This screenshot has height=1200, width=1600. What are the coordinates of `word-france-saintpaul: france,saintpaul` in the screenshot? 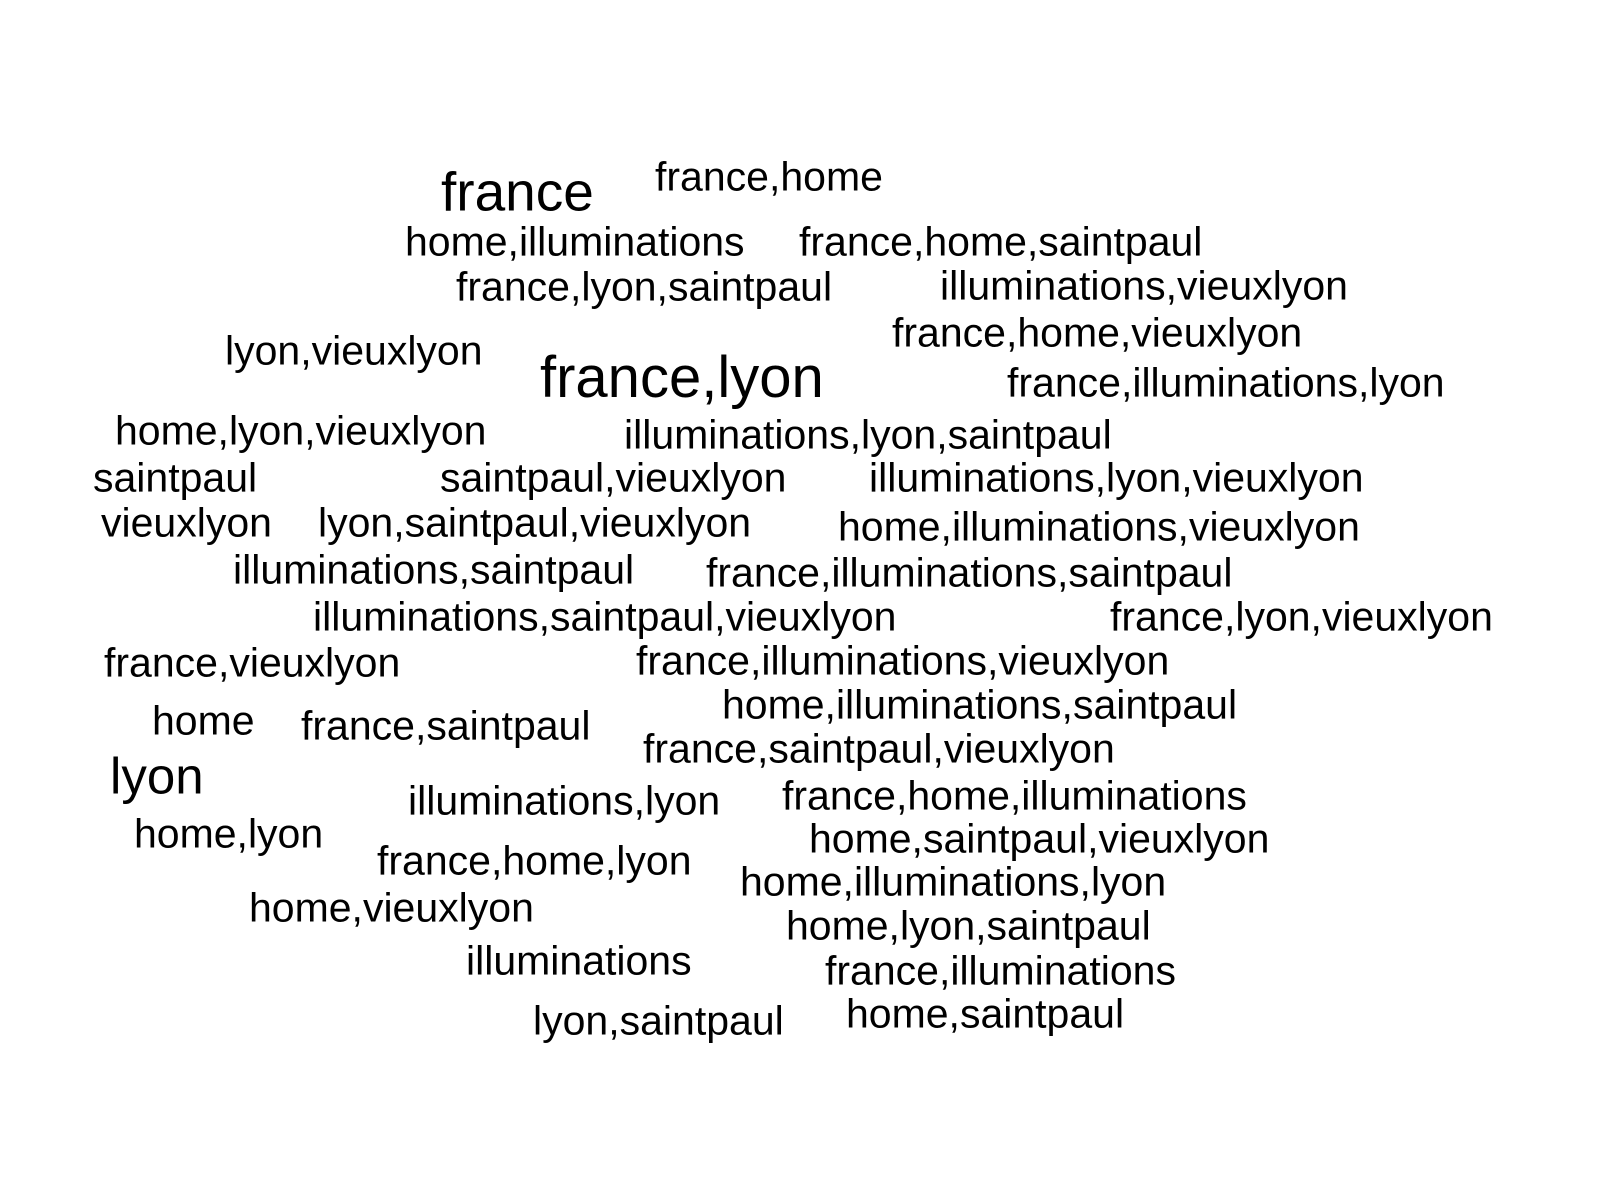 It's located at (446, 725).